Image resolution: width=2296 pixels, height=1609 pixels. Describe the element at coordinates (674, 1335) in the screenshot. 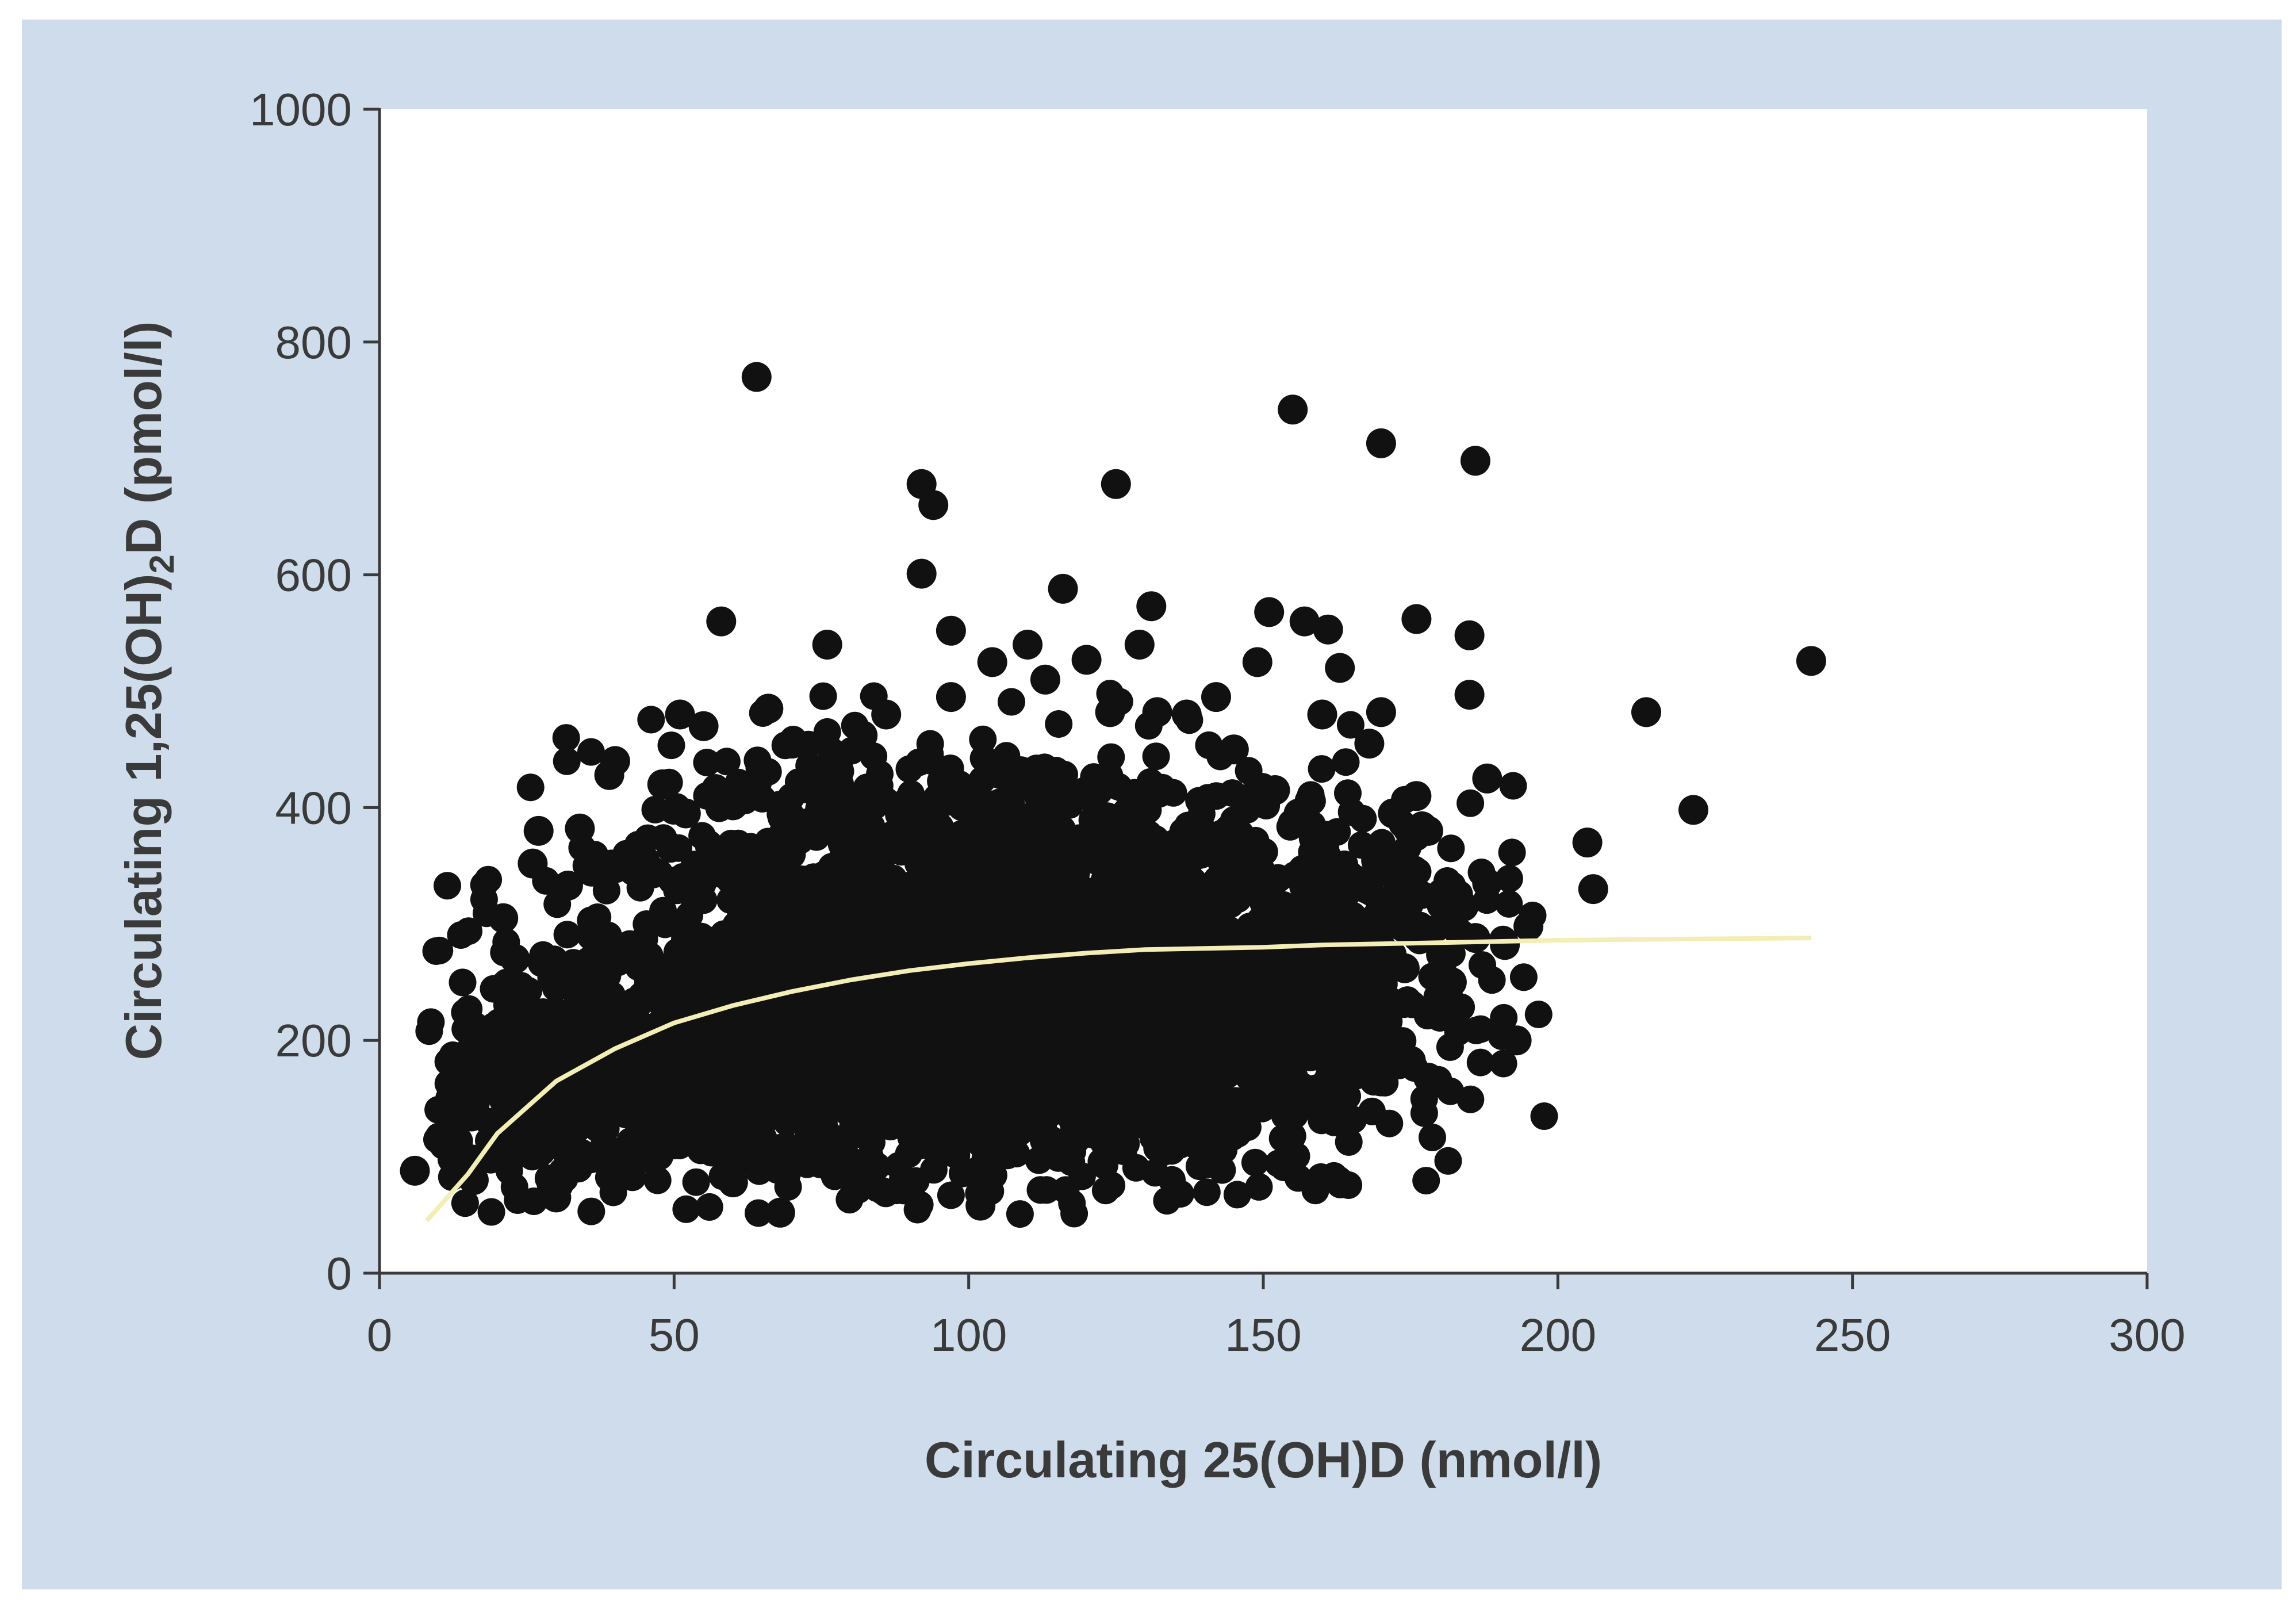

I see `x-tick-label: 50` at that location.